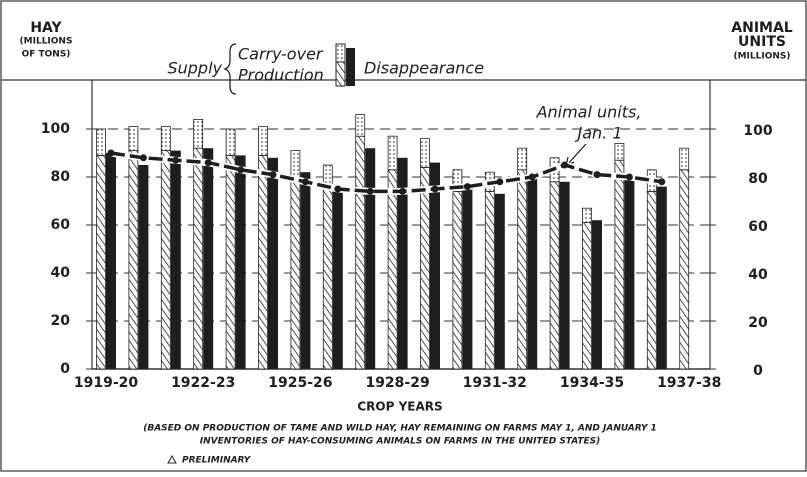 This screenshot has height=477, width=807. What do you see at coordinates (592, 383) in the screenshot?
I see `x-tick-label: 1934-35` at bounding box center [592, 383].